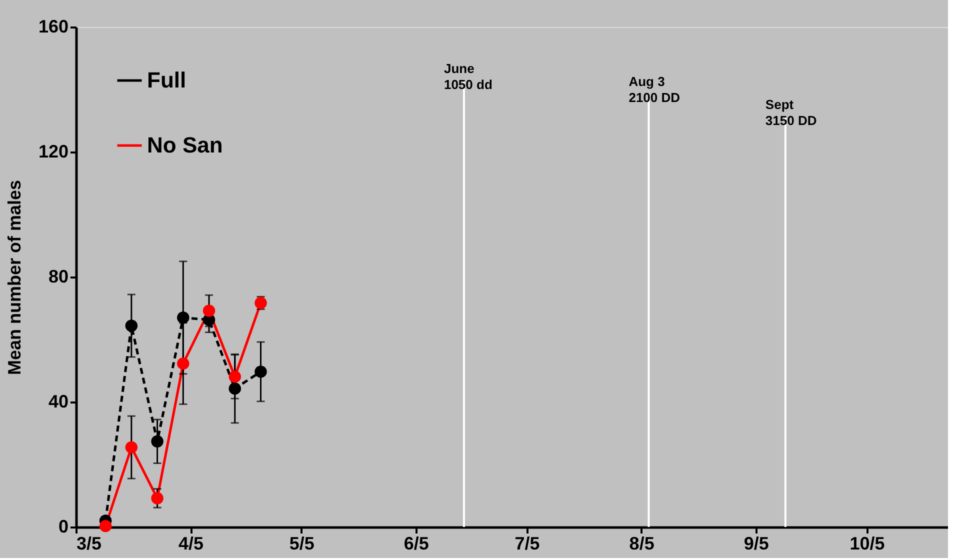  Describe the element at coordinates (14, 278) in the screenshot. I see `y-axis-title: Mean number of males` at that location.